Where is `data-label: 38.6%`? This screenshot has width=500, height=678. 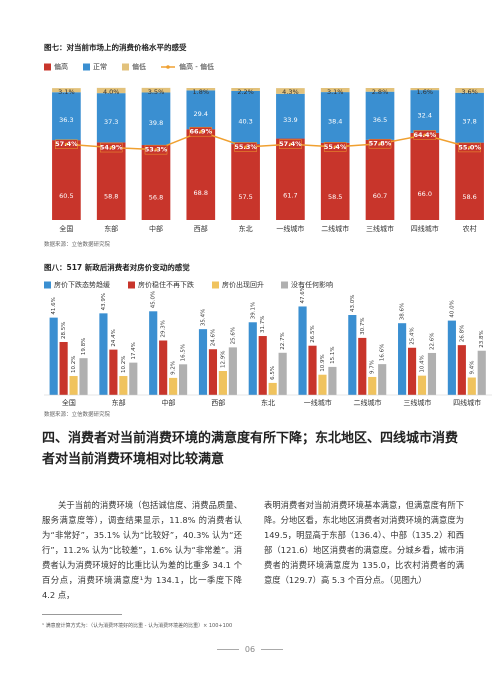 data-label: 38.6% is located at coordinates (403, 311).